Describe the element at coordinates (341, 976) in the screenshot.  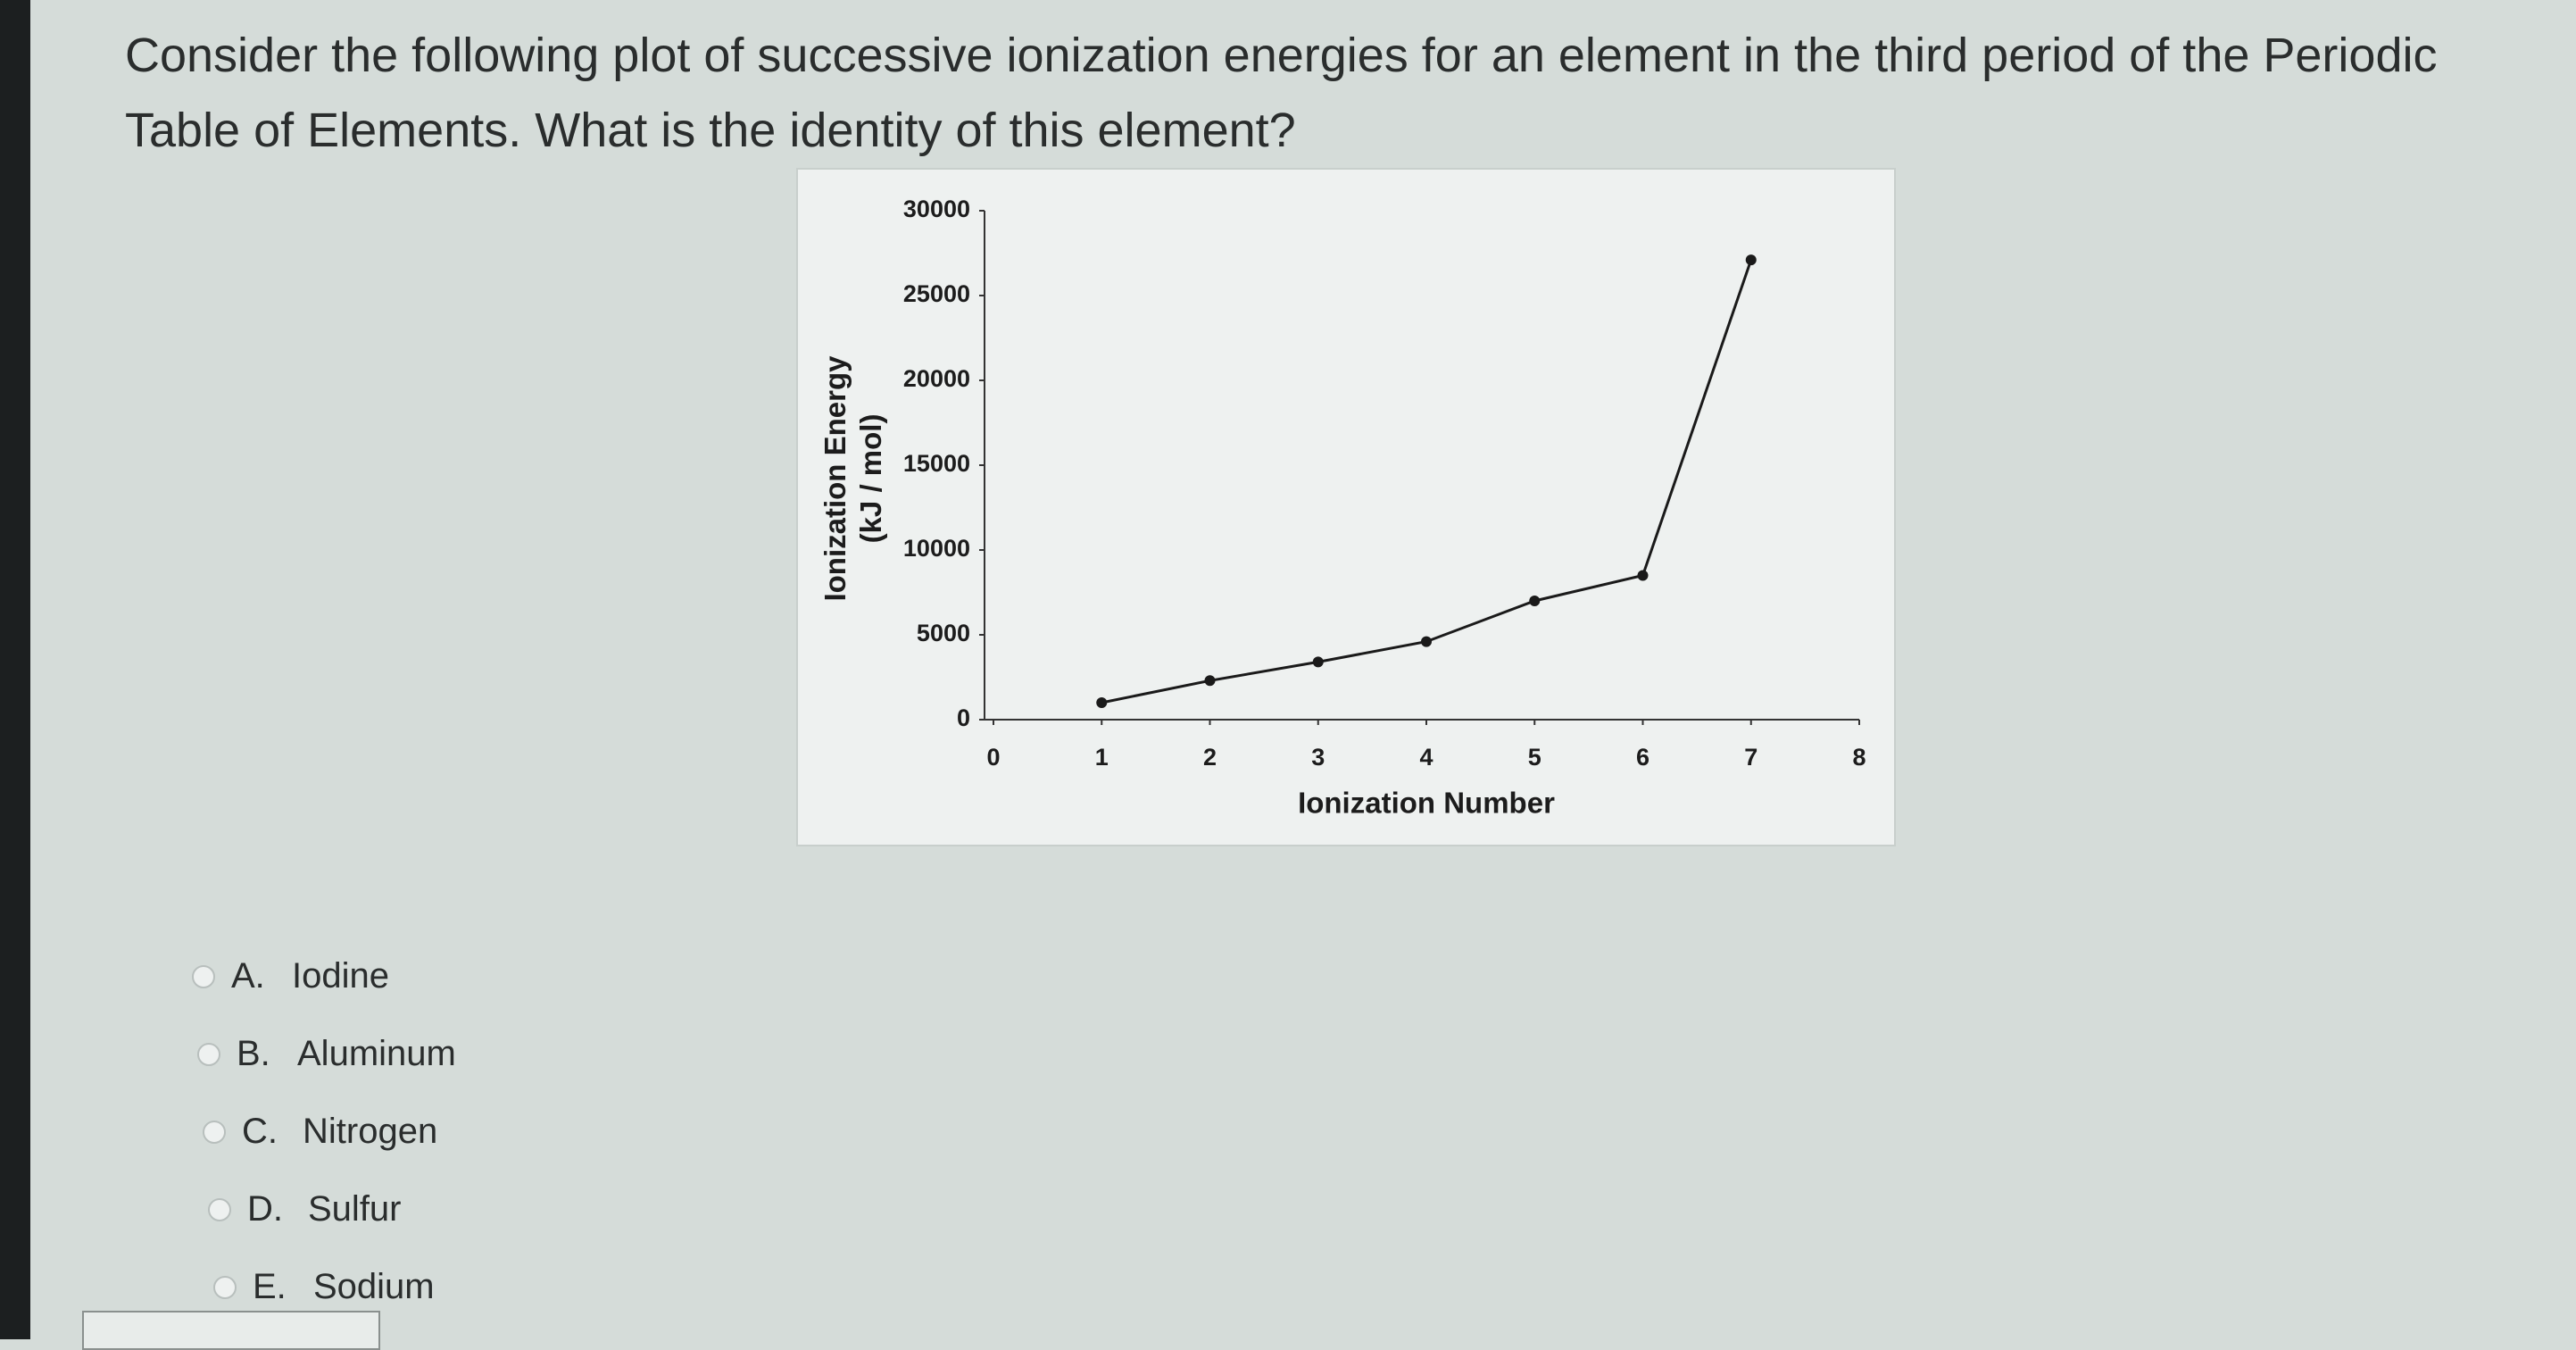
I see `option-text: Iodine` at that location.